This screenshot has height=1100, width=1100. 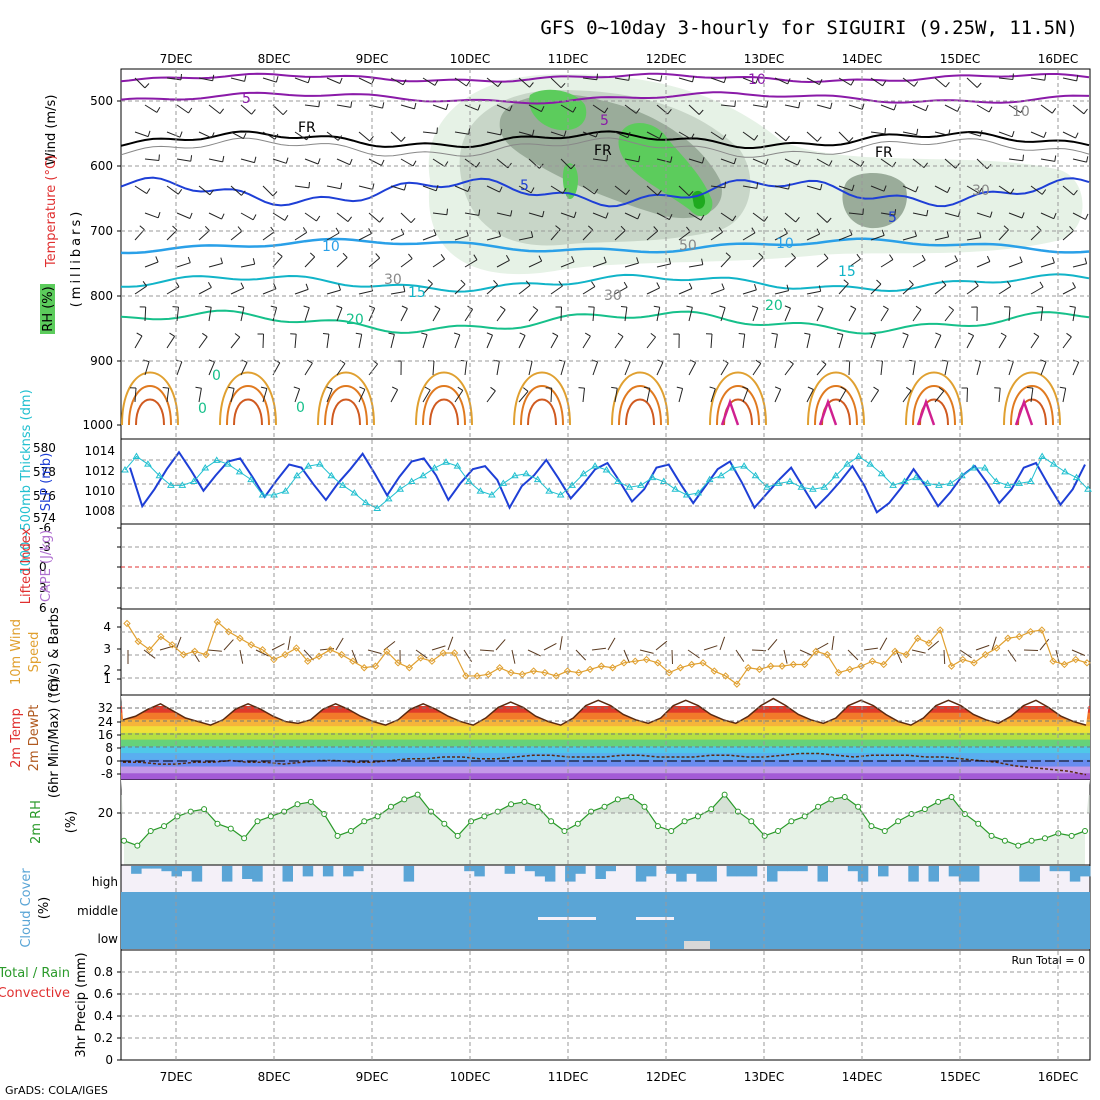 What do you see at coordinates (107, 774) in the screenshot?
I see `y-tick-label: -8` at bounding box center [107, 774].